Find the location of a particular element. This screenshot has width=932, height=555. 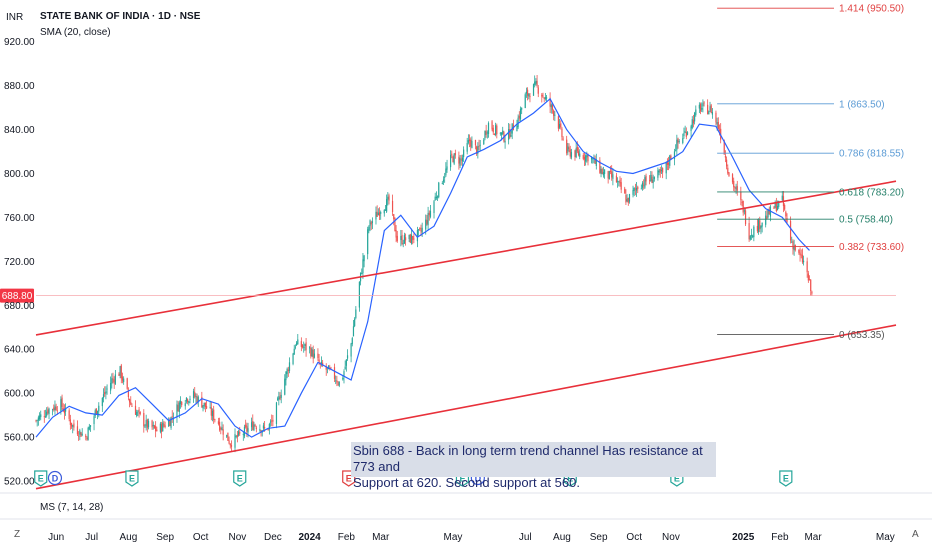

x-tick-label: Sep is located at coordinates (599, 537).